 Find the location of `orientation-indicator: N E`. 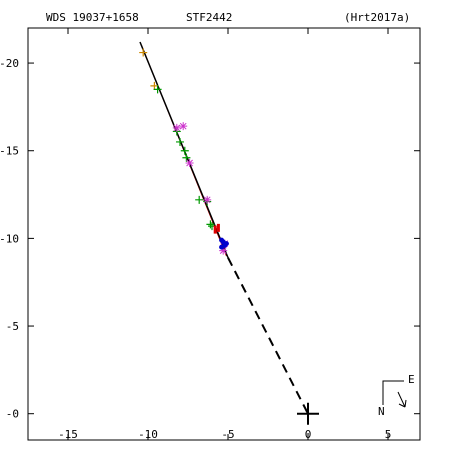

orientation-indicator: N E is located at coordinates (396, 395).